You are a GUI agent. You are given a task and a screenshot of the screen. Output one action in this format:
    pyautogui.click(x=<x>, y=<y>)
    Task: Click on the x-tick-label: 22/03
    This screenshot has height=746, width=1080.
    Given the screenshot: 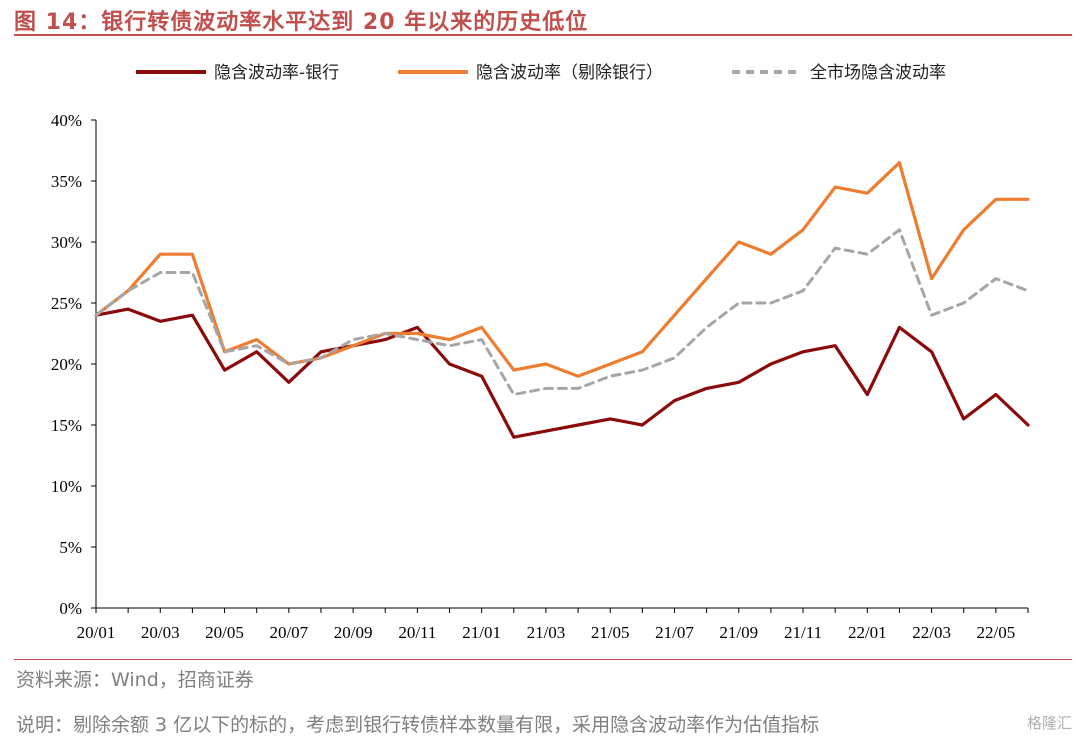 What is the action you would take?
    pyautogui.click(x=931, y=632)
    